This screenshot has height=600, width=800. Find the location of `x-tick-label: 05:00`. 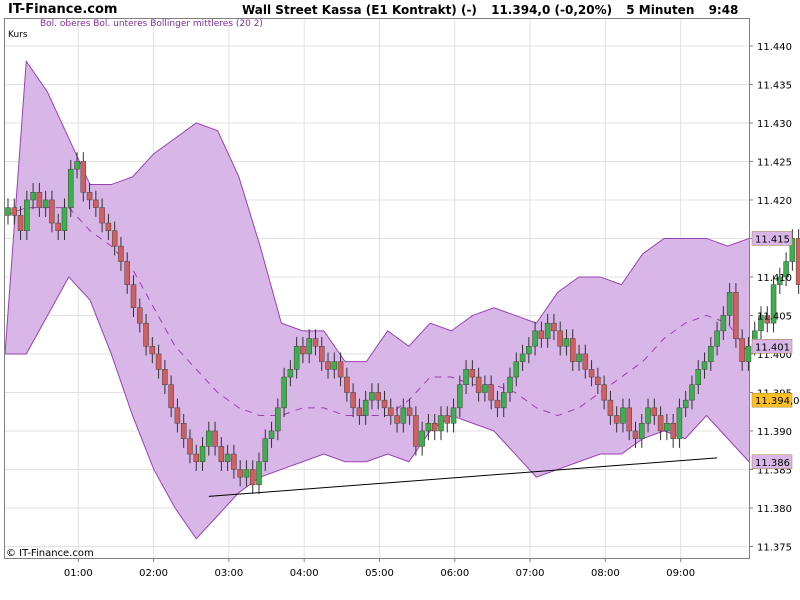

x-tick-label: 05:00 is located at coordinates (379, 573).